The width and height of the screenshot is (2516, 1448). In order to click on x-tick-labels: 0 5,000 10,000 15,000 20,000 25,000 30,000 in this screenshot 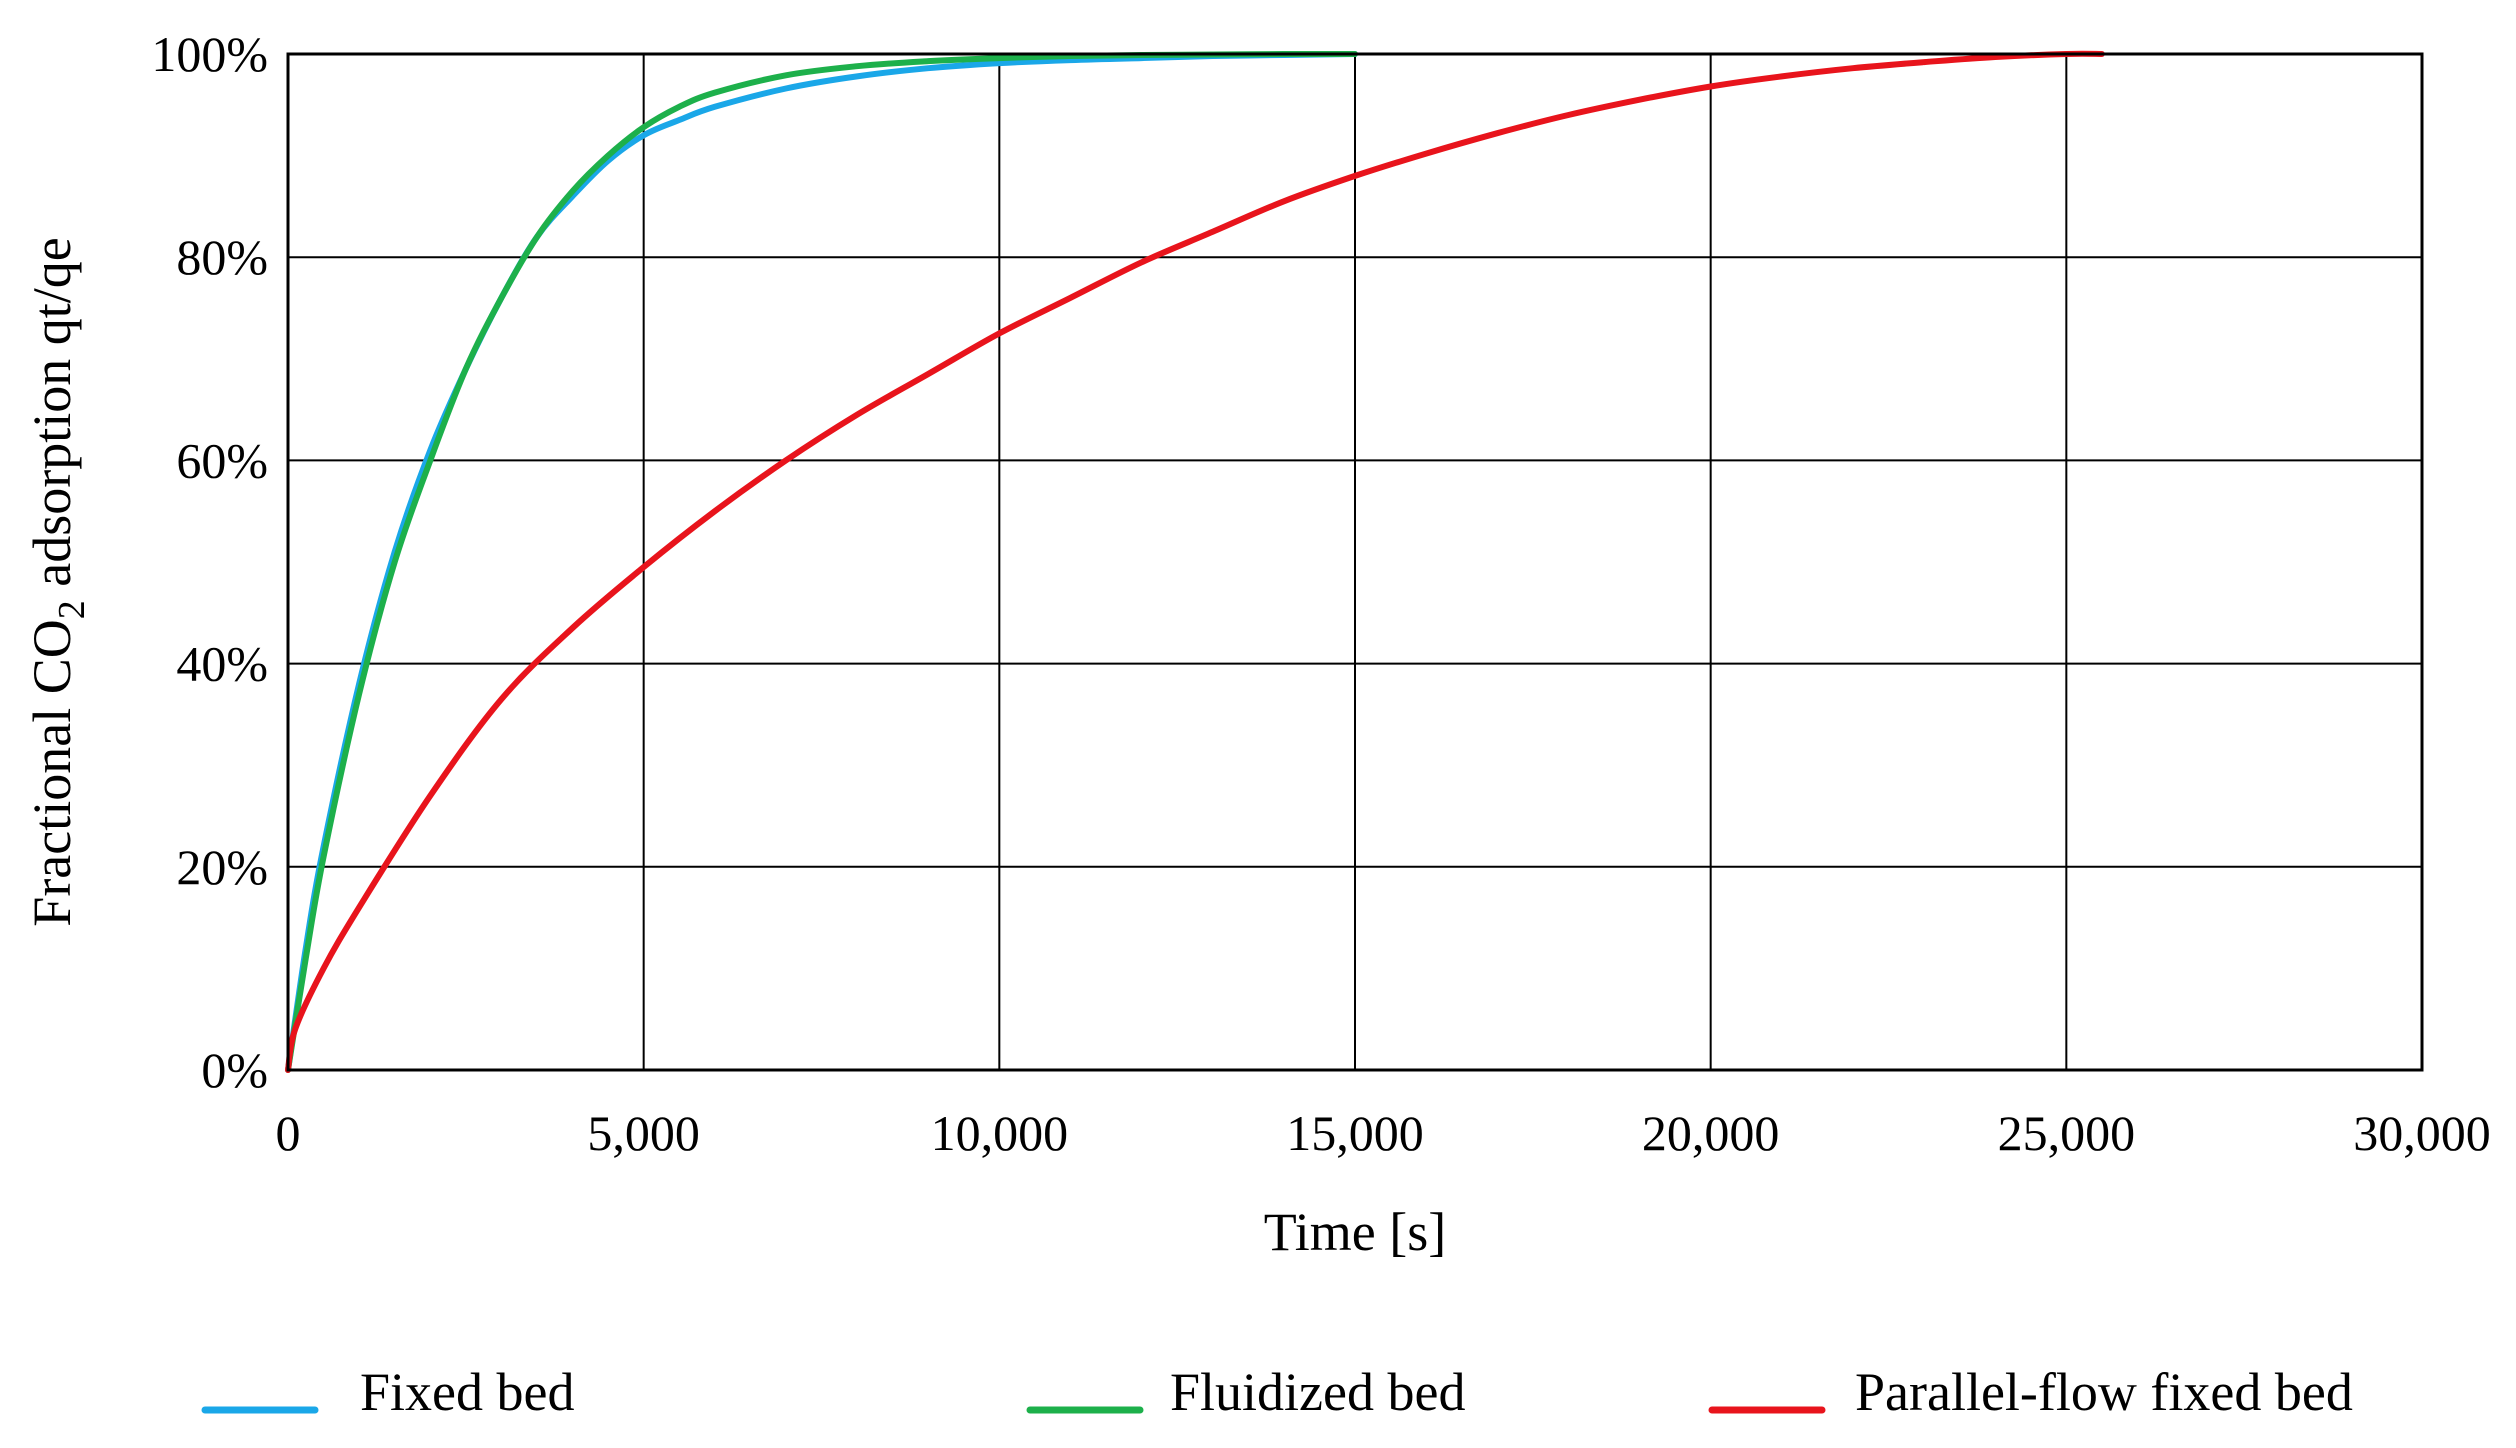, I will do `click(1383, 1133)`.